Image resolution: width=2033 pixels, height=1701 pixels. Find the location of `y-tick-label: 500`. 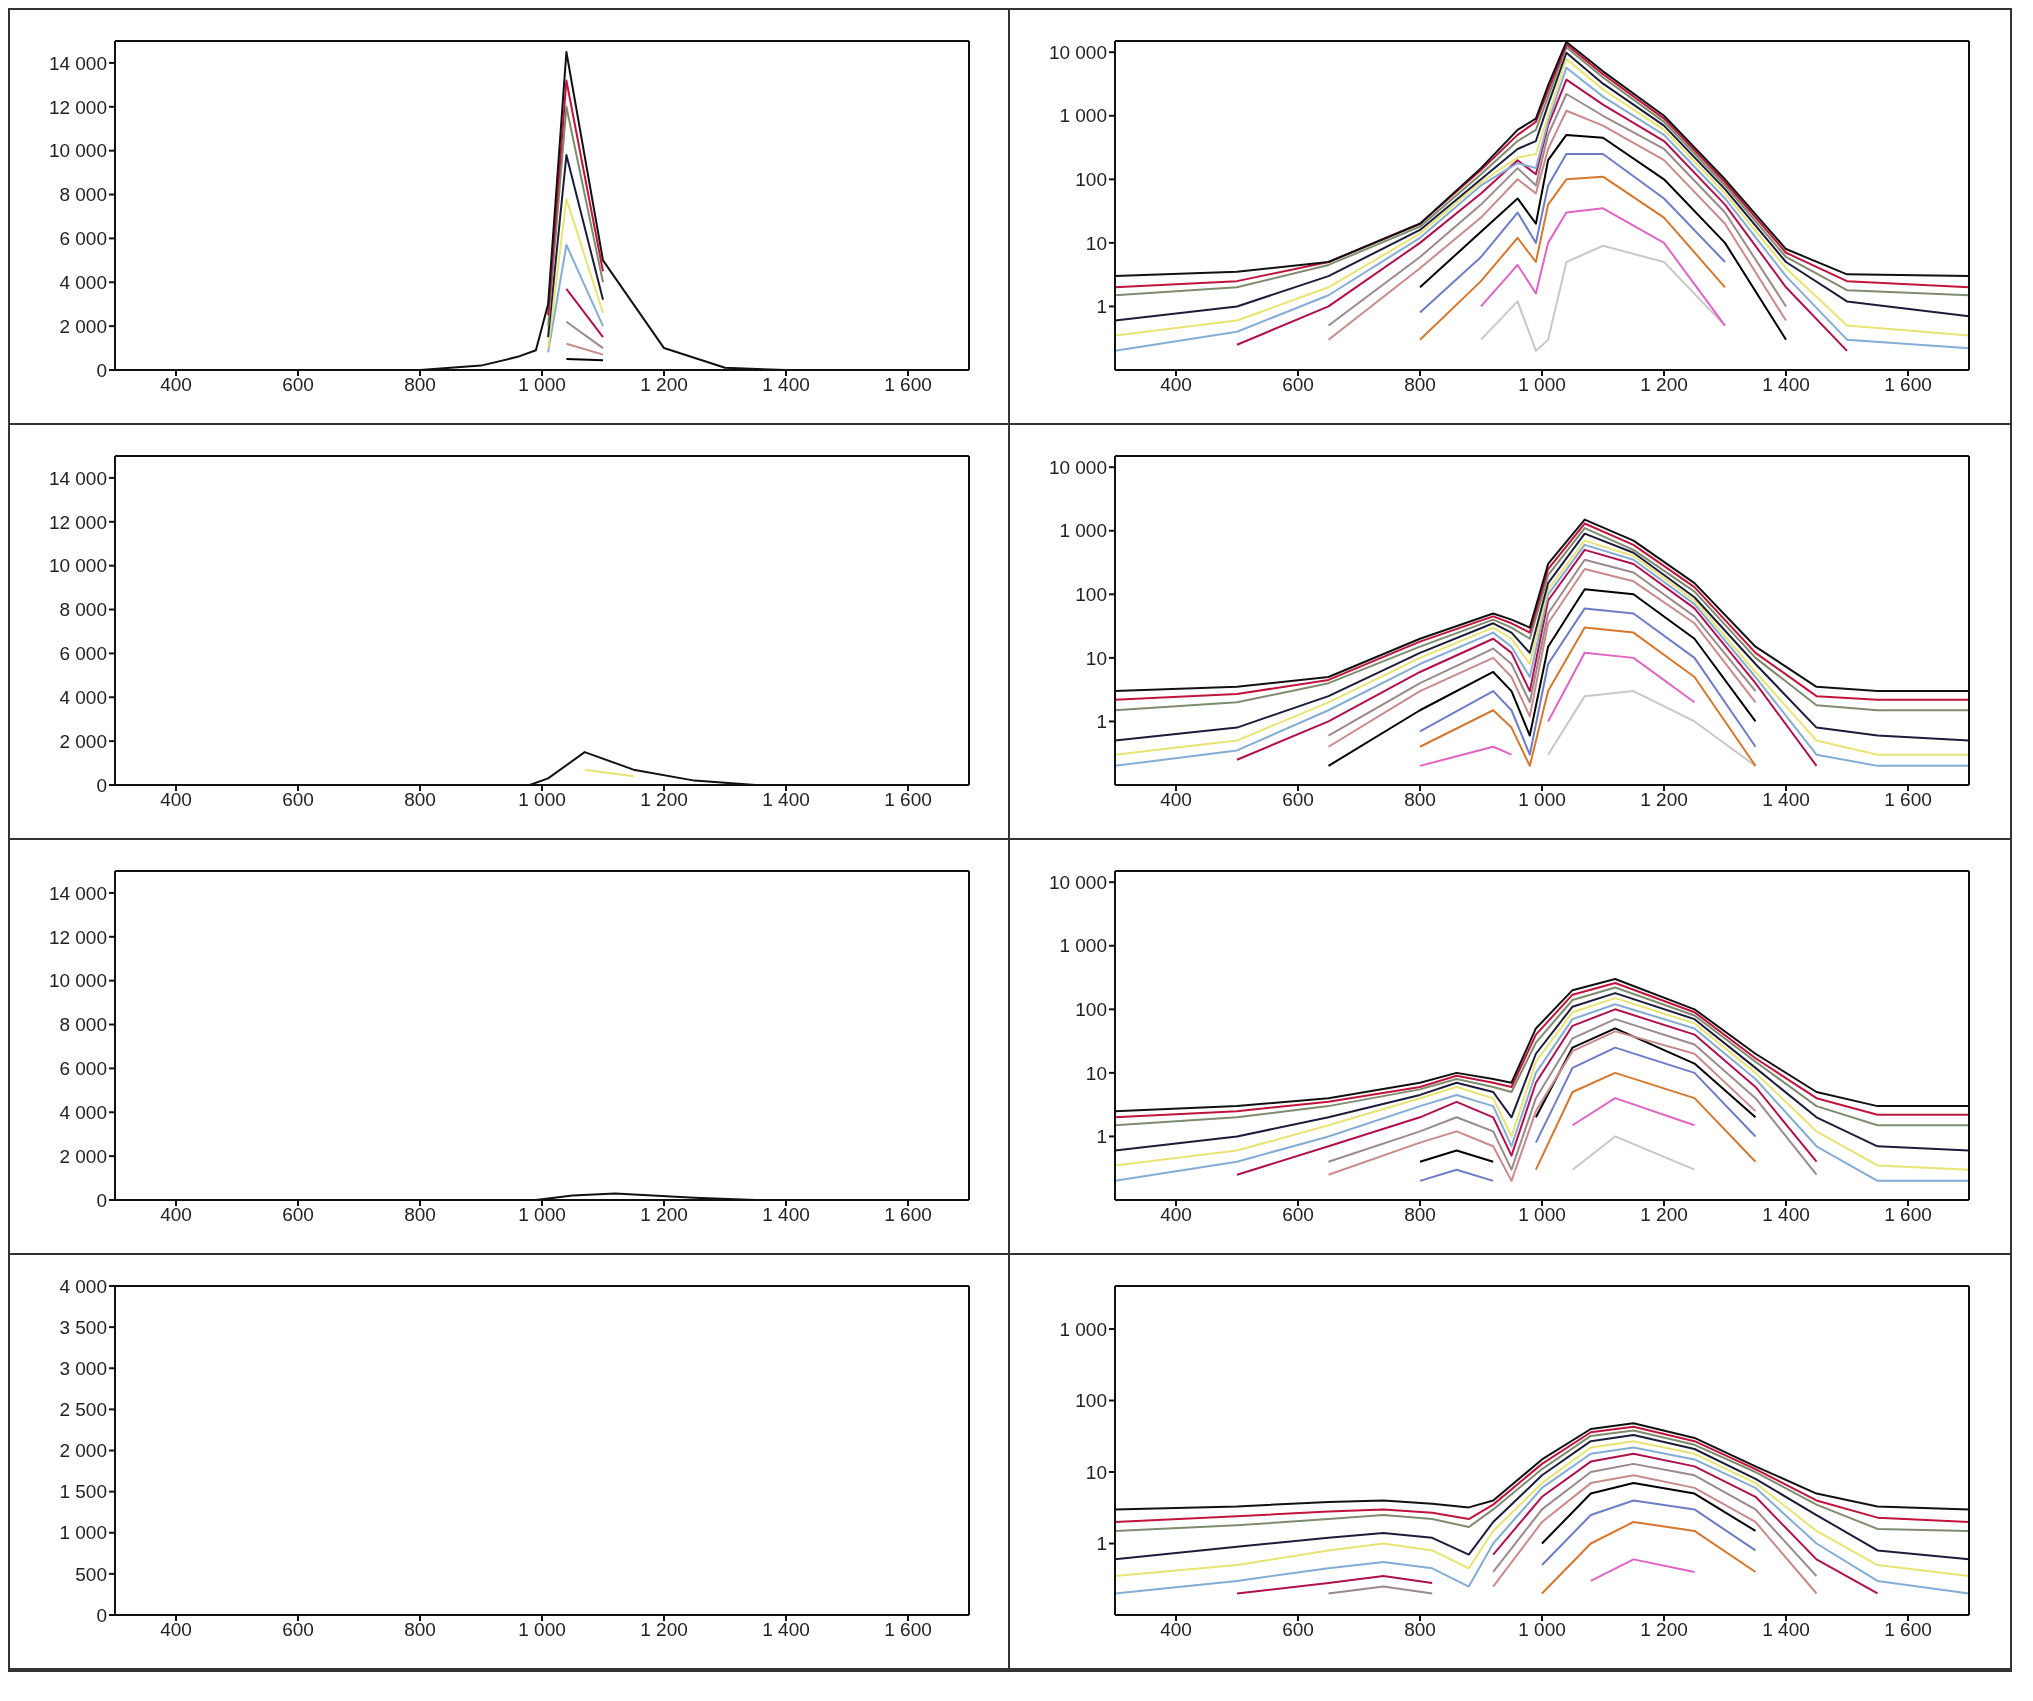

y-tick-label: 500 is located at coordinates (91, 1574).